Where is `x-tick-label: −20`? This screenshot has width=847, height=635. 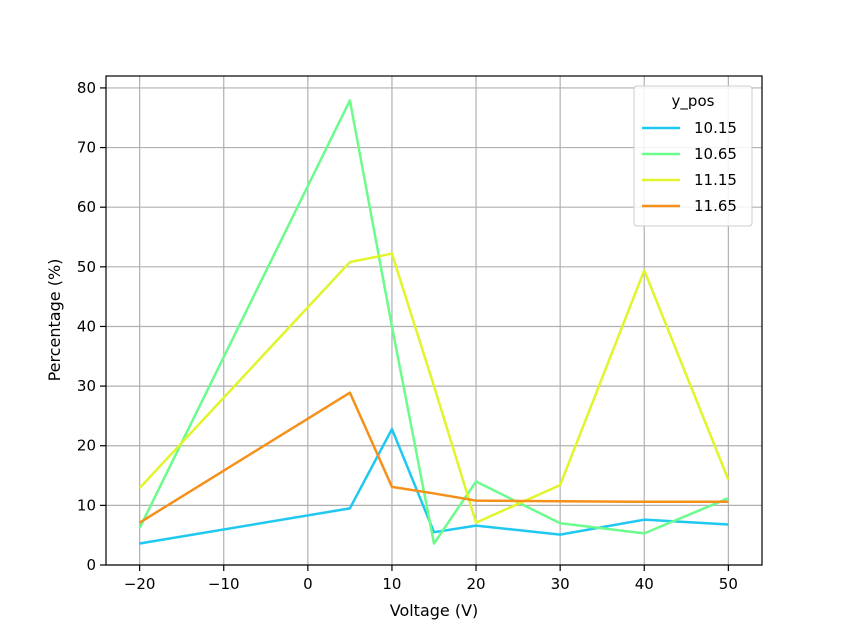 x-tick-label: −20 is located at coordinates (140, 584).